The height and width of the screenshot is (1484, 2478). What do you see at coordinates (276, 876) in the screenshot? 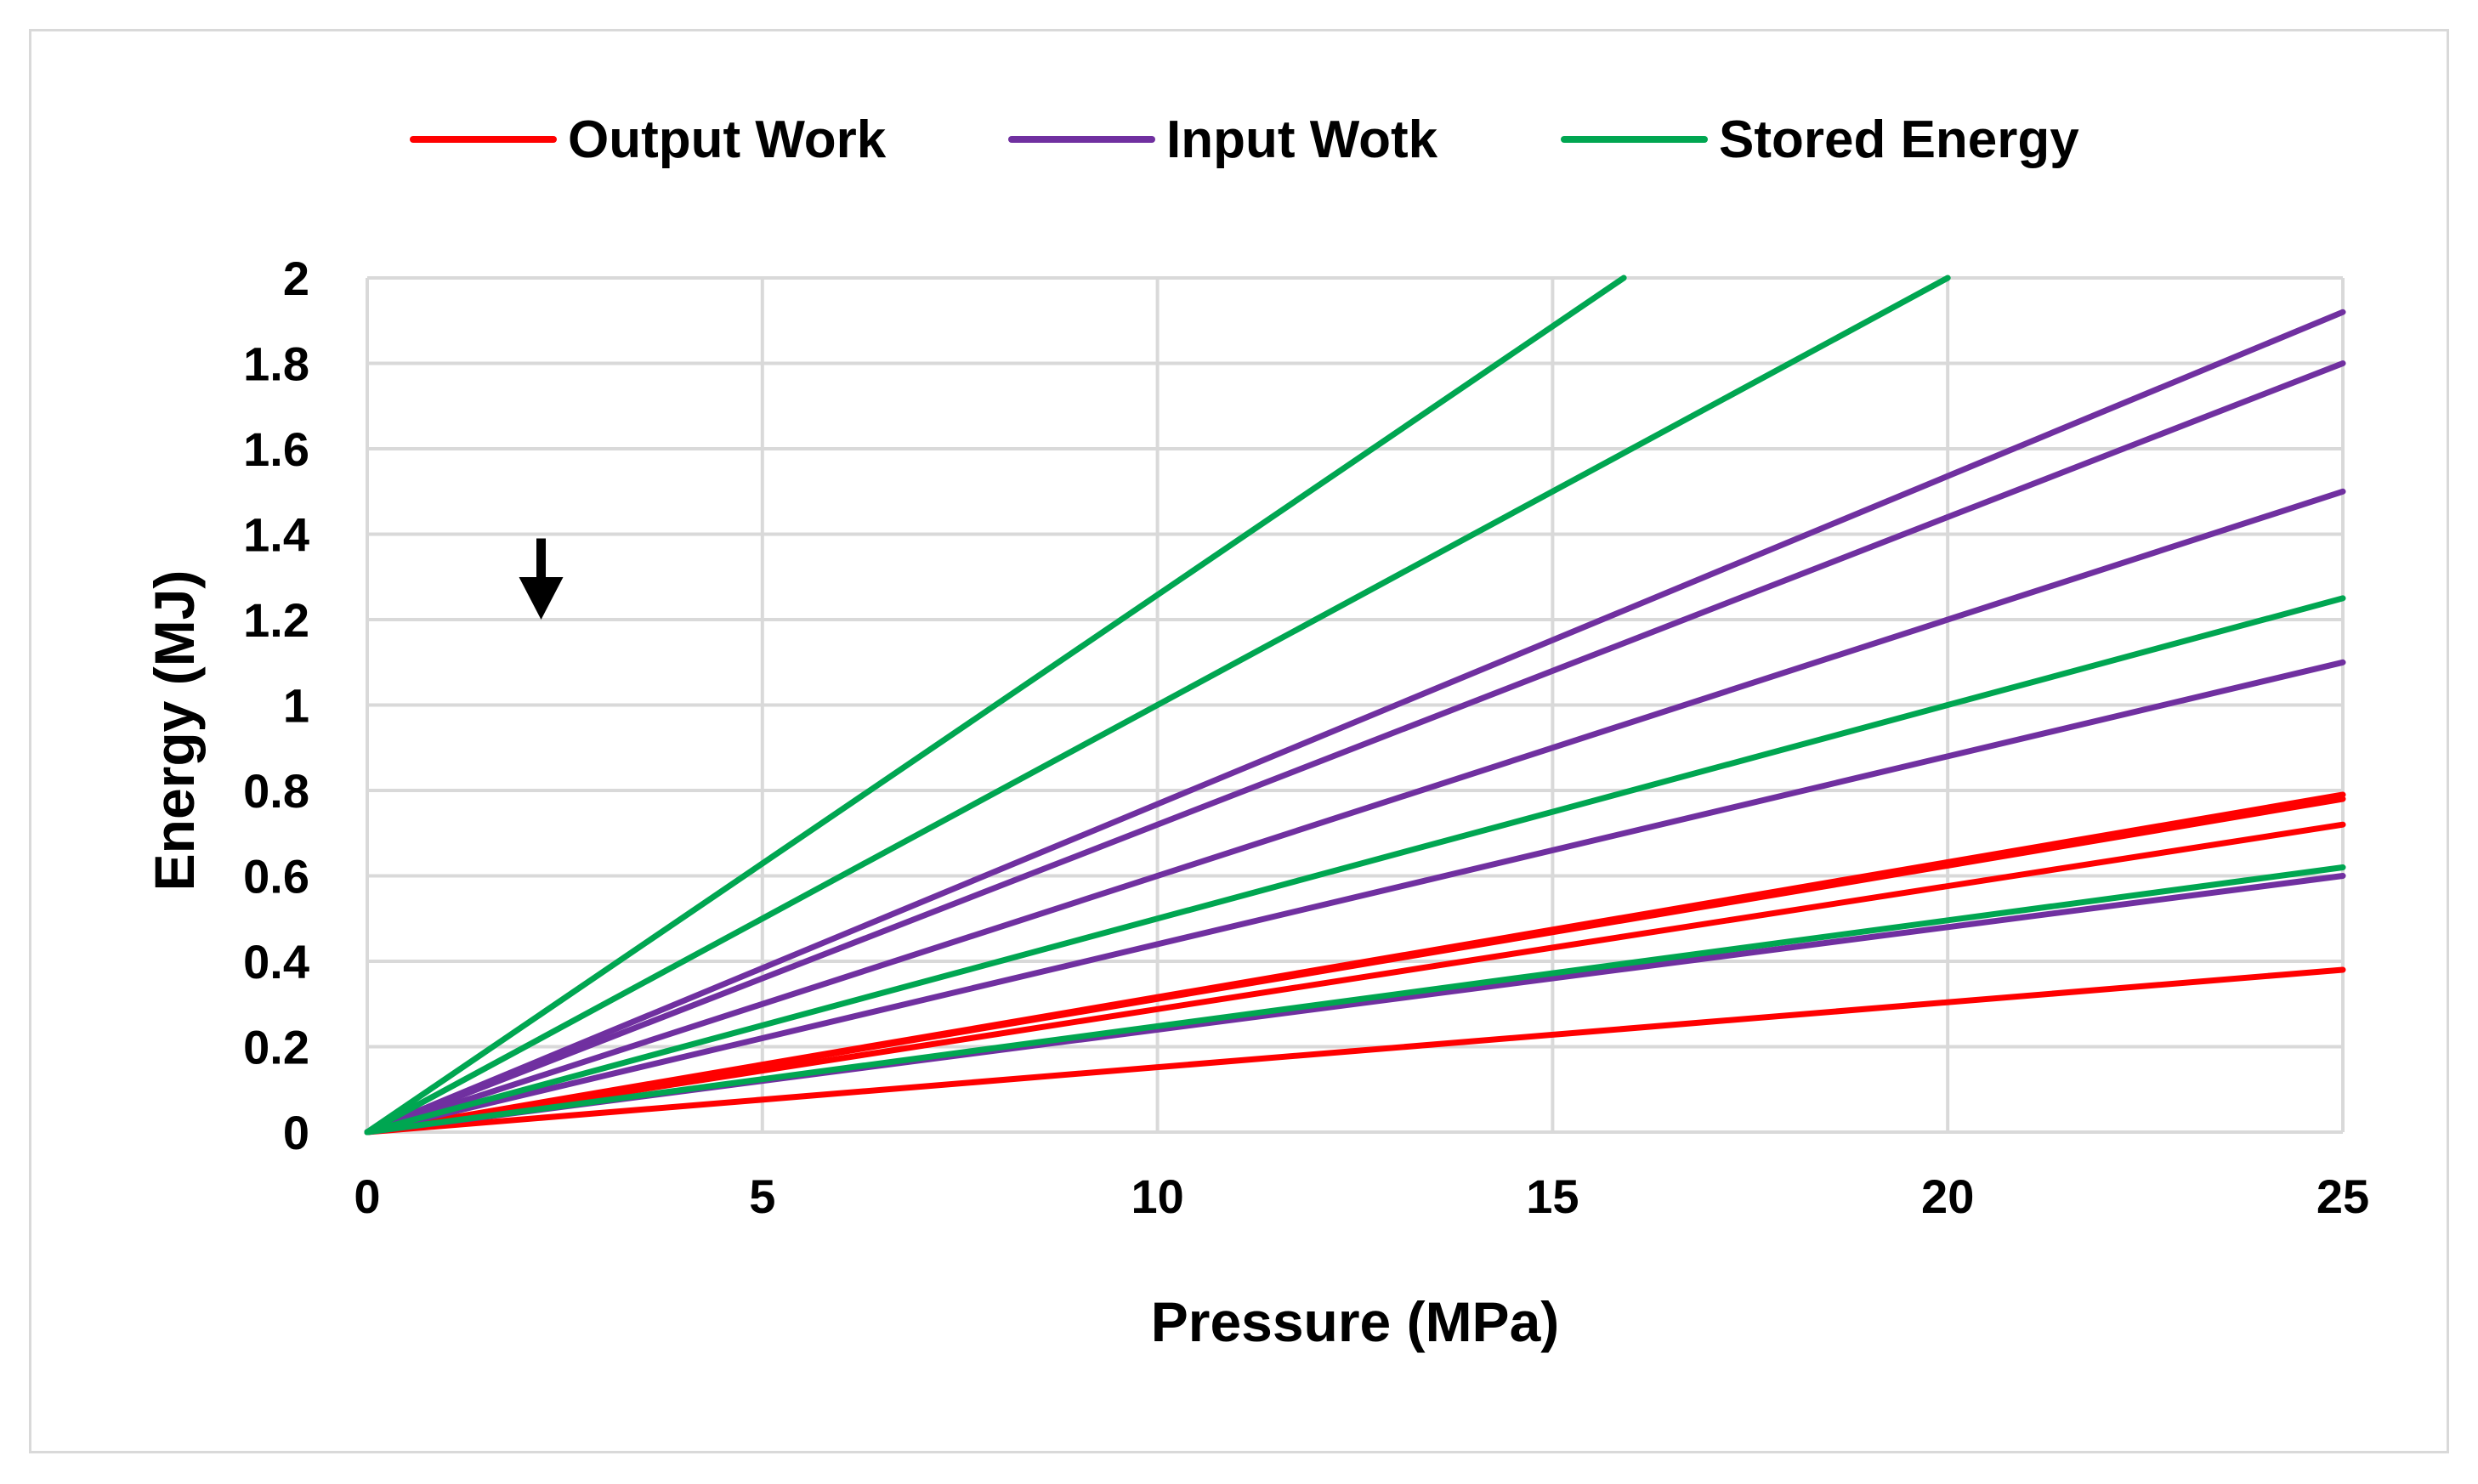
I see `y-tick-label: 0.6` at bounding box center [276, 876].